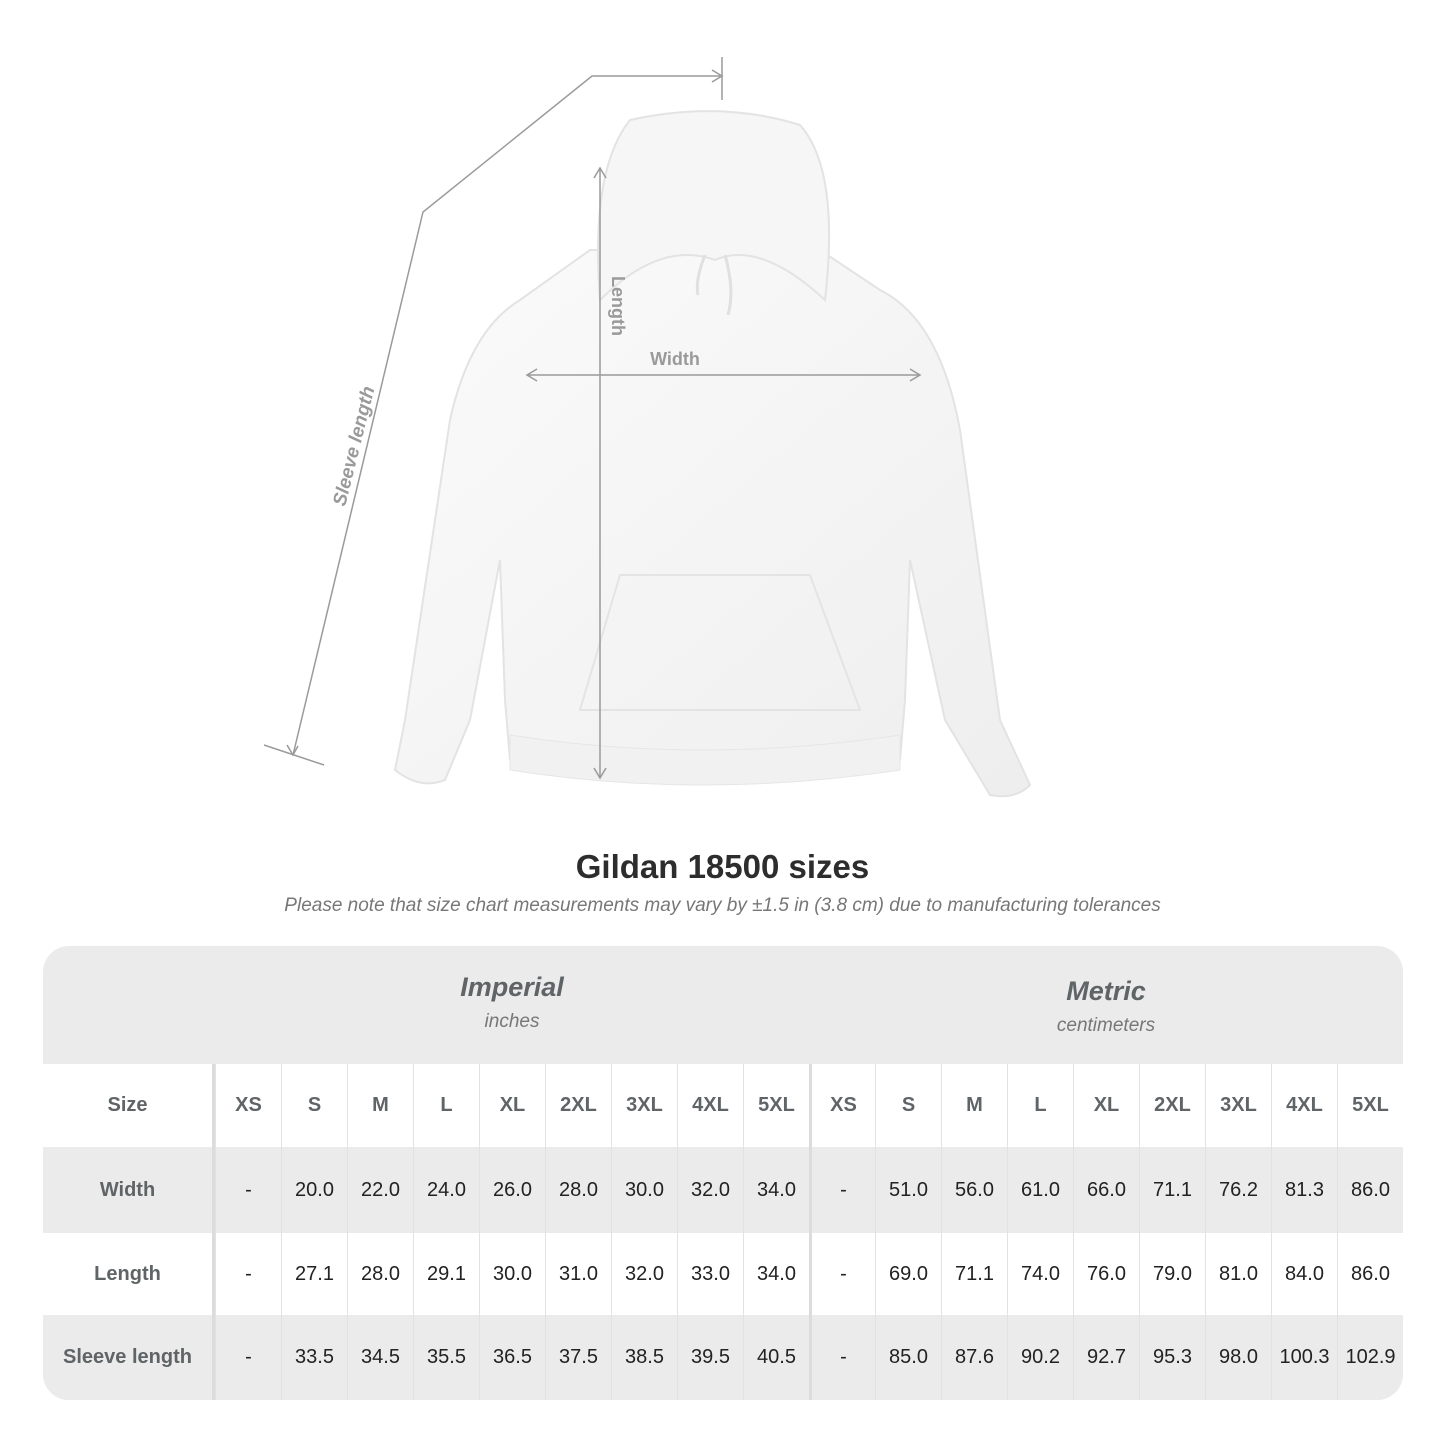 The height and width of the screenshot is (1445, 1445). I want to click on imperial-value-cell: 39.5, so click(710, 1357).